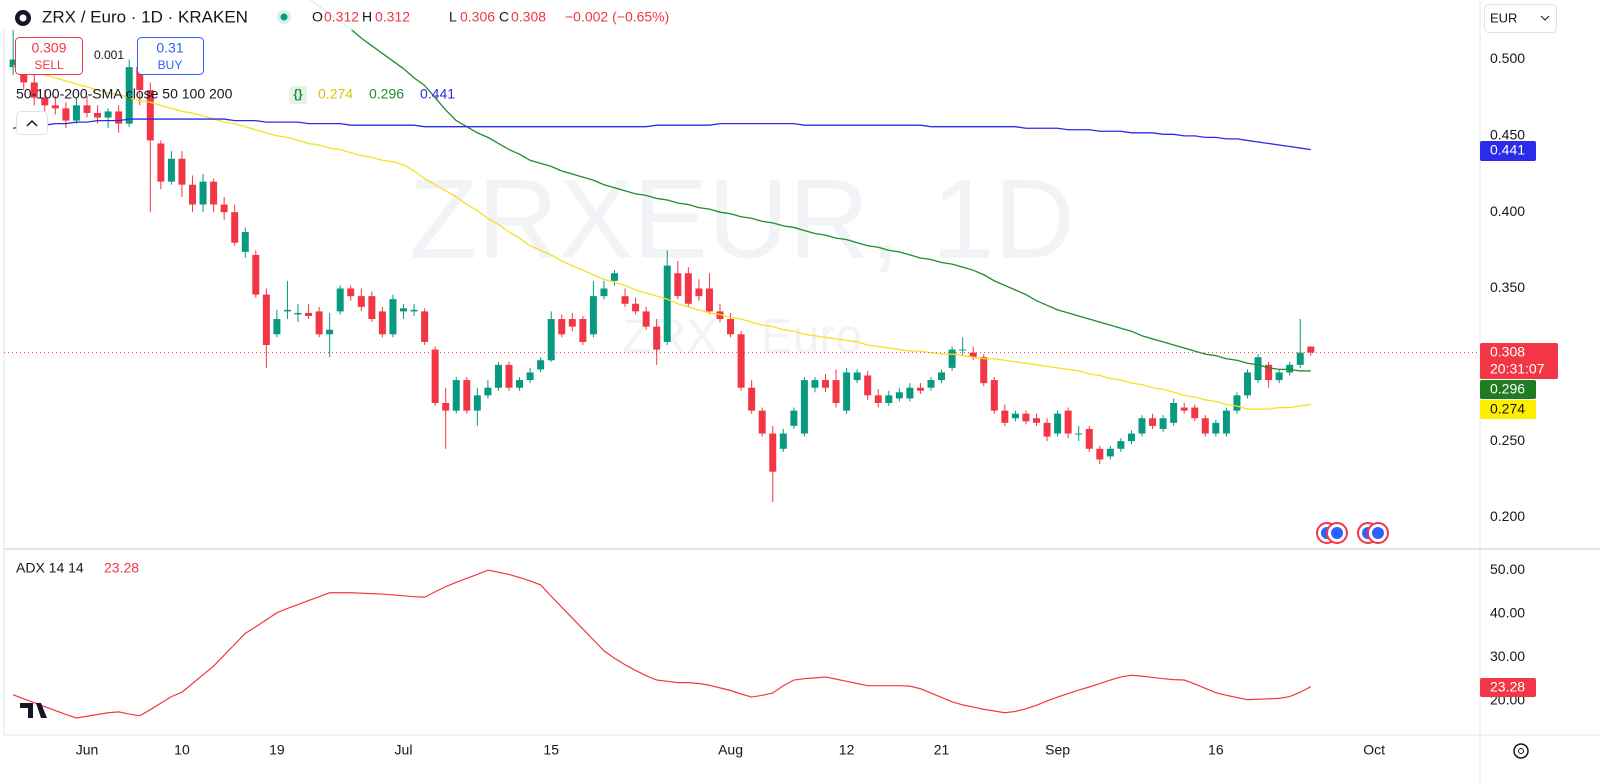 The width and height of the screenshot is (1600, 782). I want to click on settings-icon-center, so click(1521, 751).